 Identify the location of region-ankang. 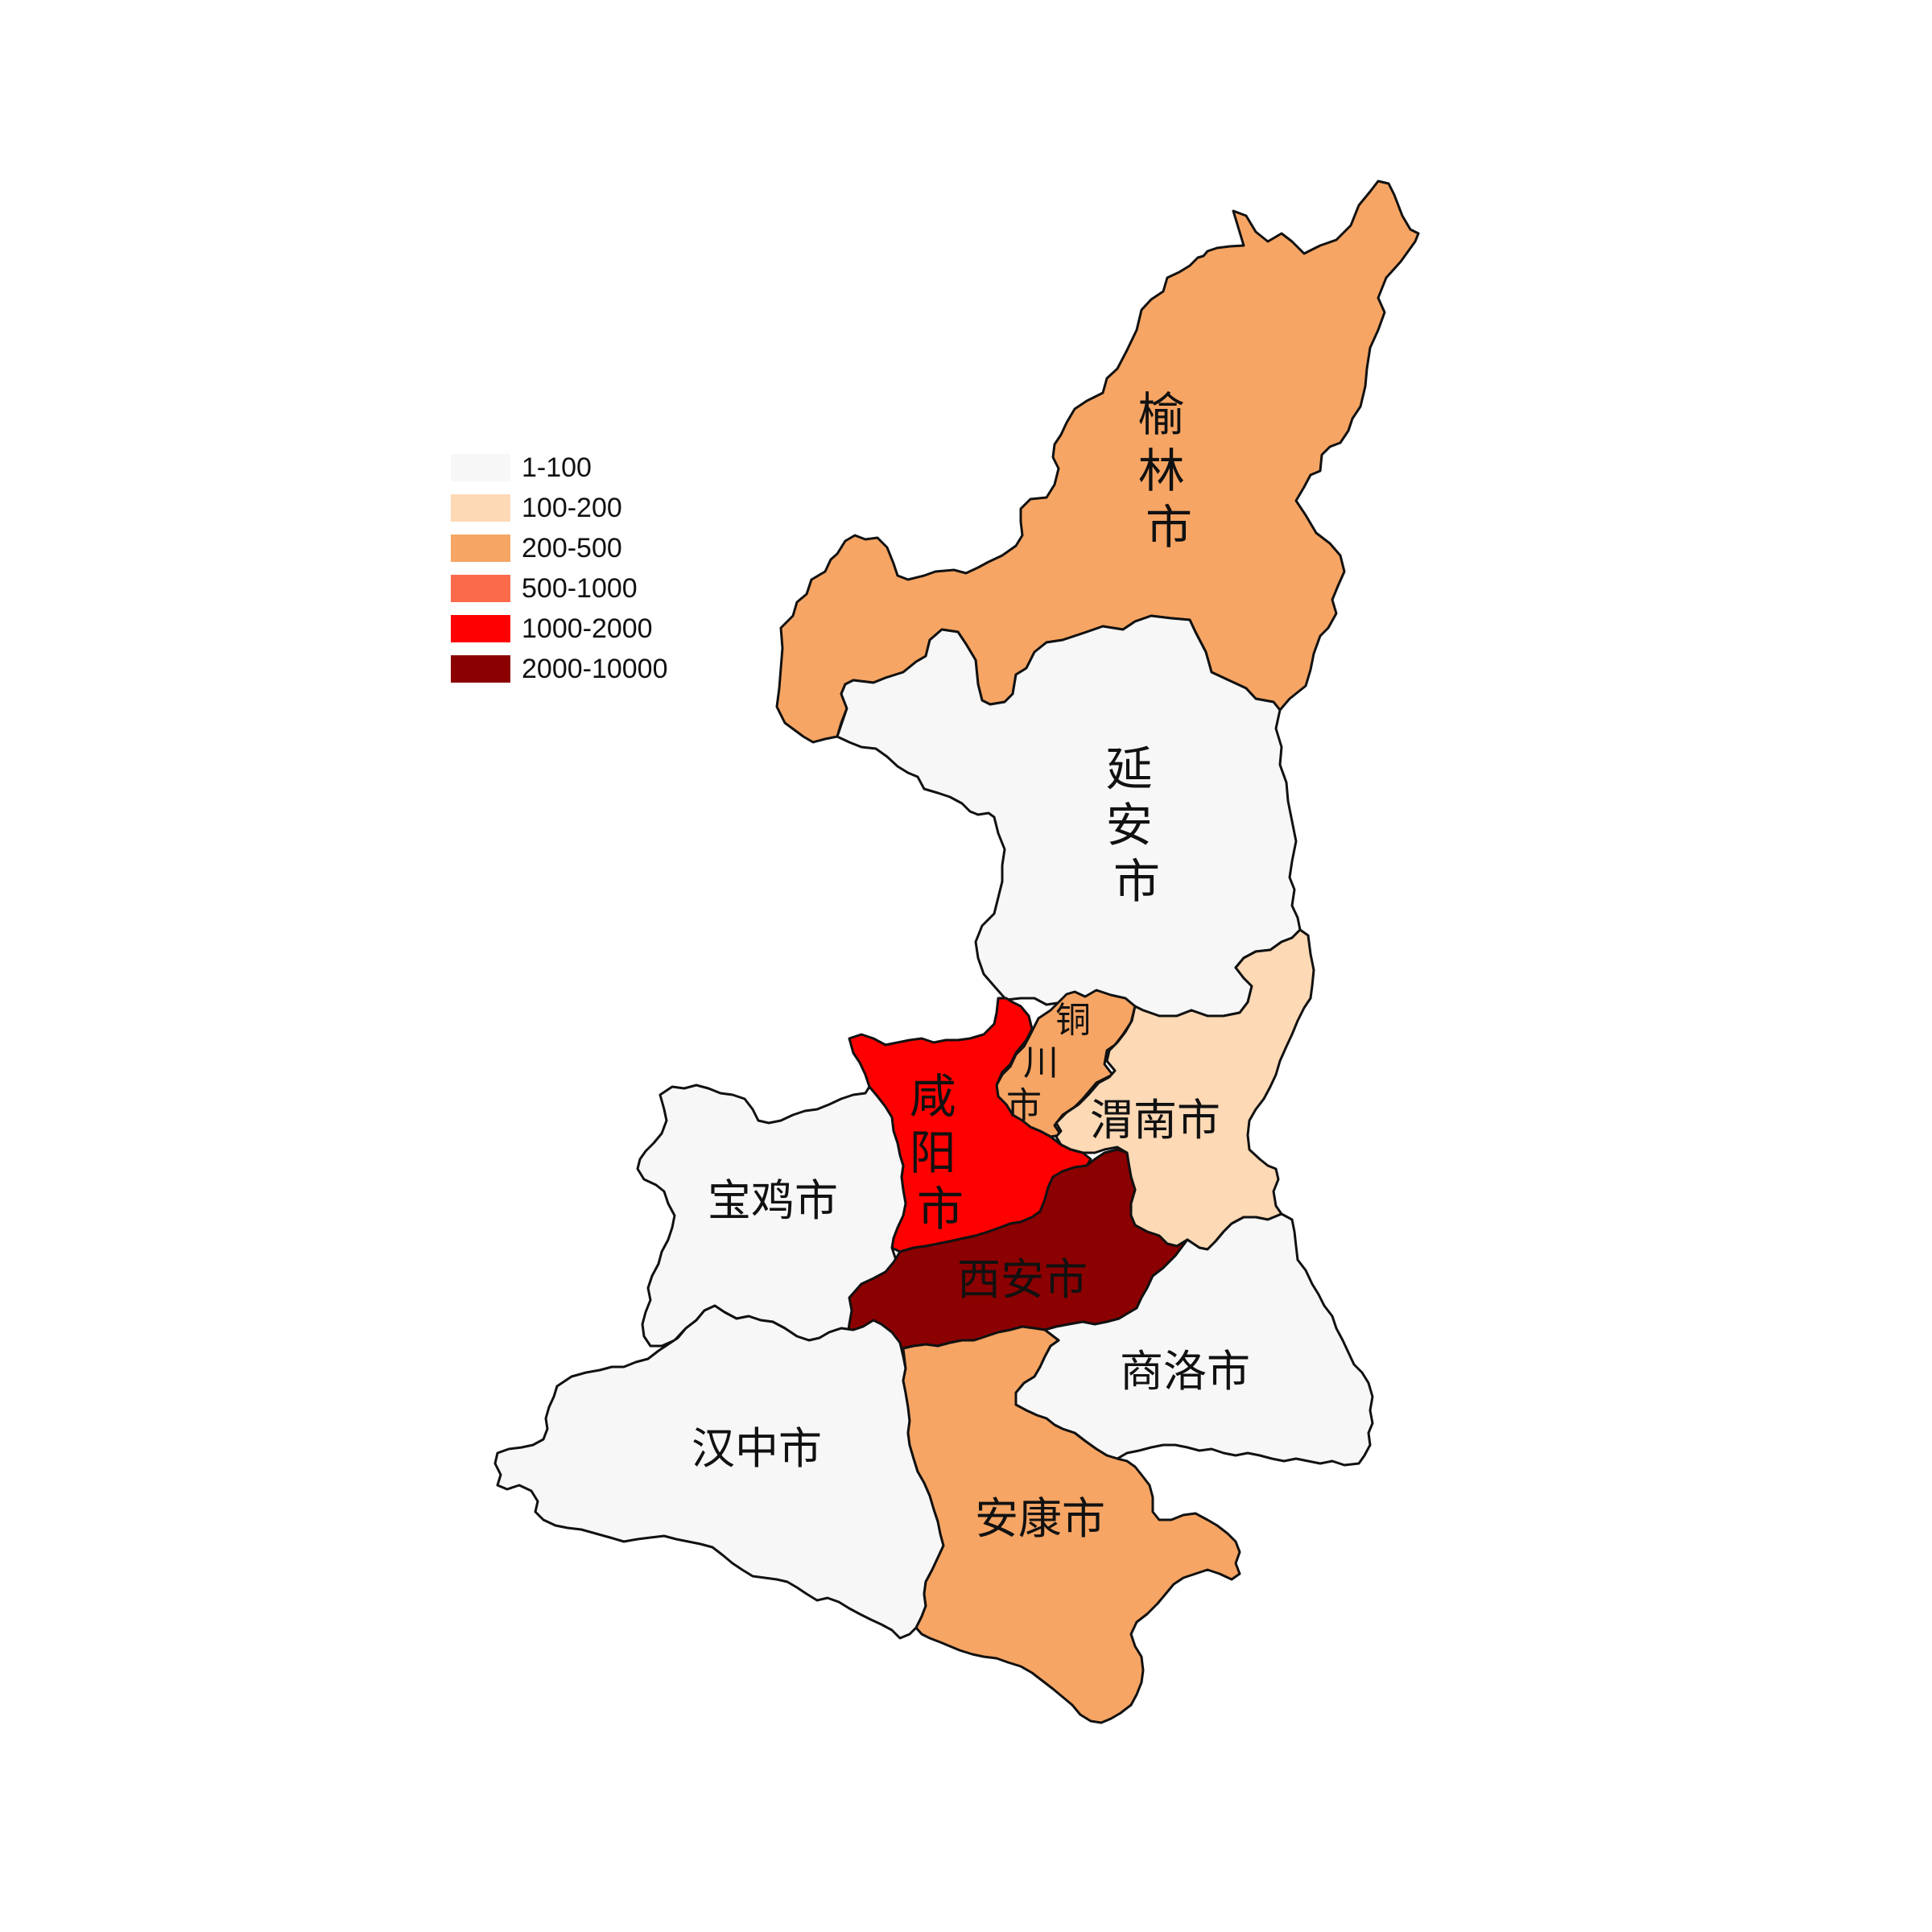
(1071, 1524).